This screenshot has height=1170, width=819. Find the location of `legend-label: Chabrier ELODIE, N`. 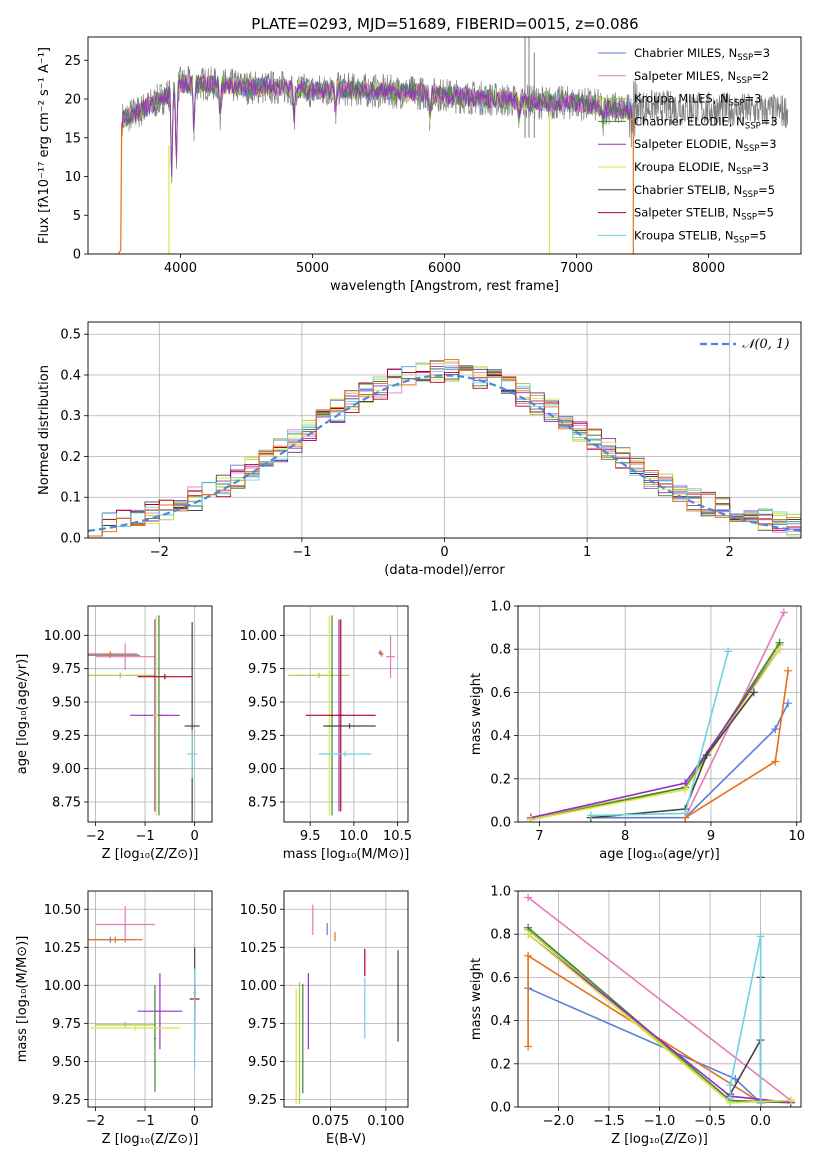

legend-label: Chabrier ELODIE, N is located at coordinates (689, 121).